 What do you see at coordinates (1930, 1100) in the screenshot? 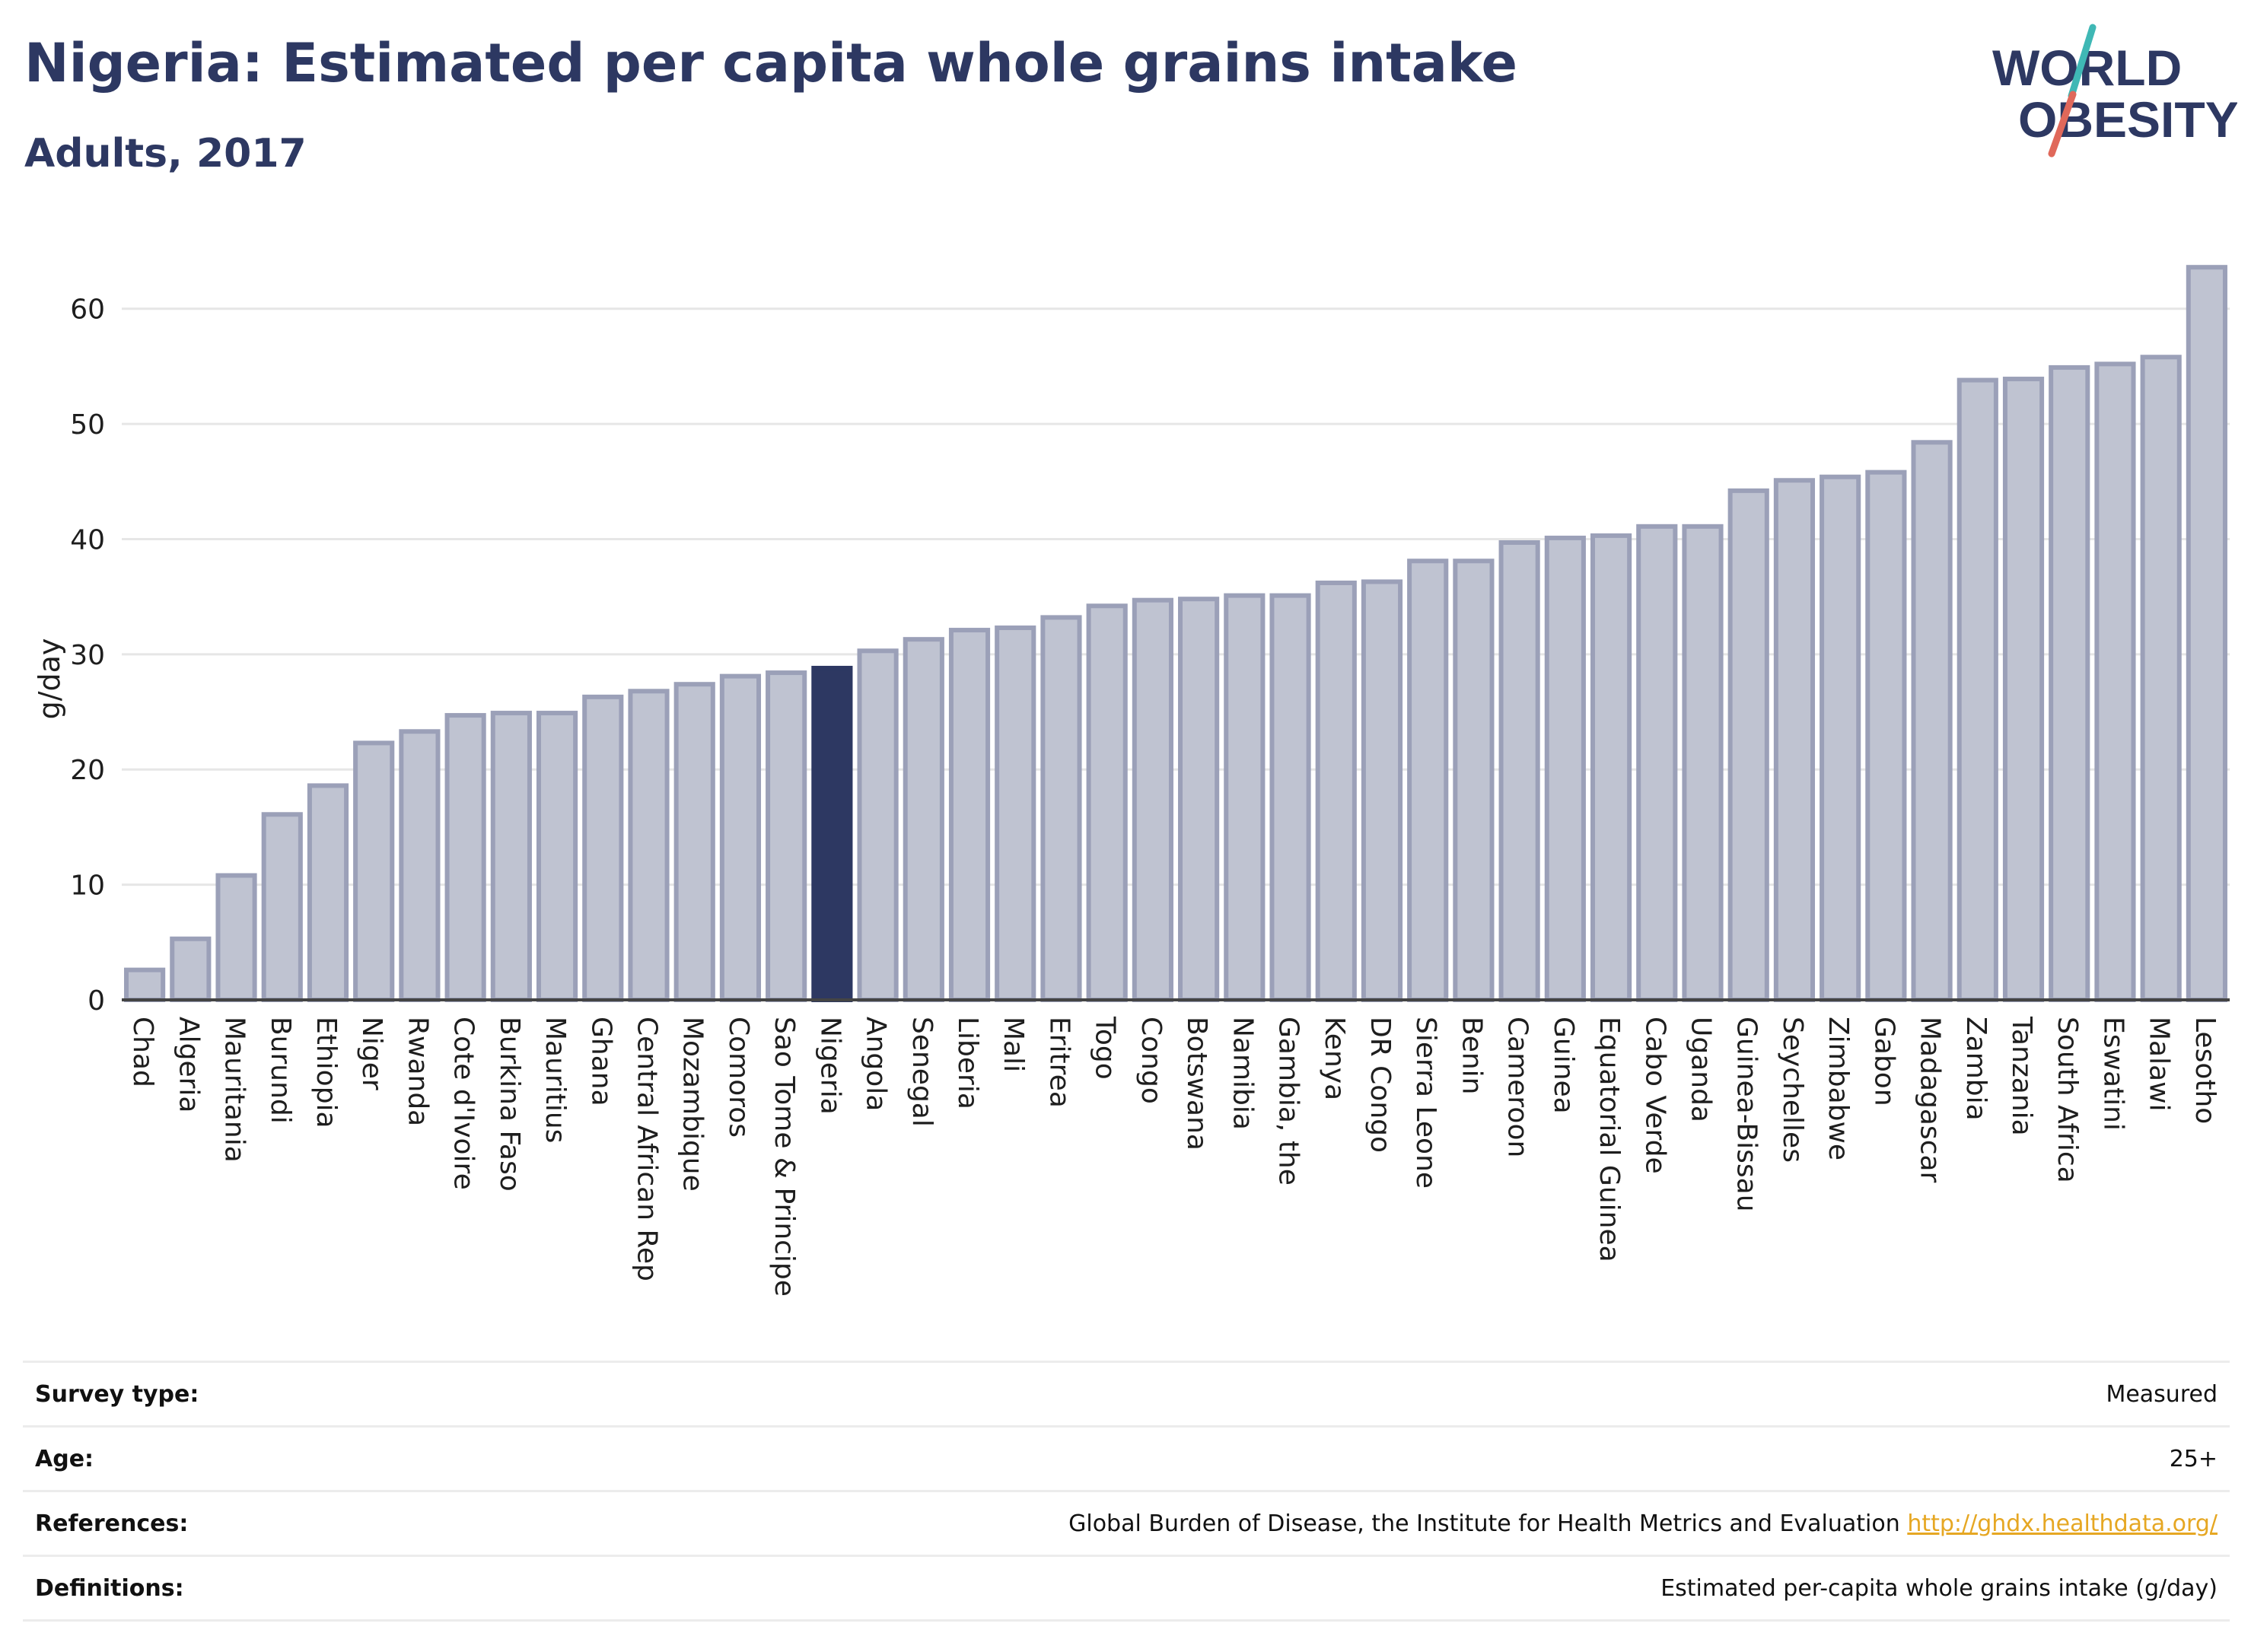
I see `x-tick-label: Madagascar` at bounding box center [1930, 1100].